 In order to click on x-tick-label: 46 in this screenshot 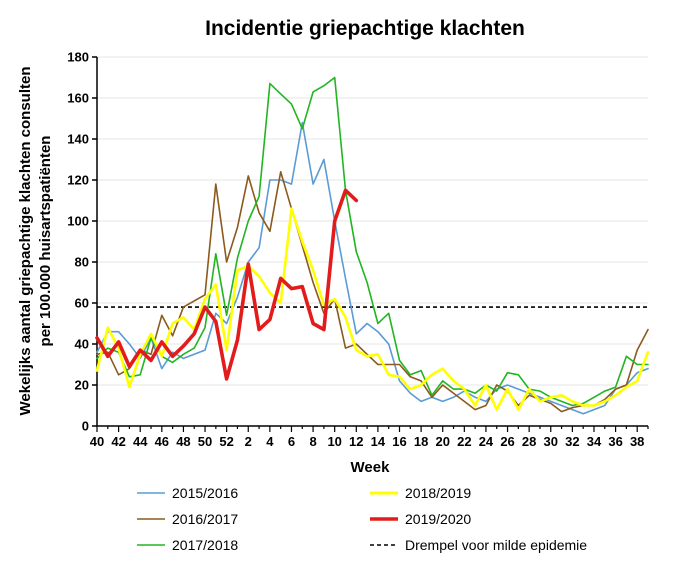, I will do `click(162, 441)`.